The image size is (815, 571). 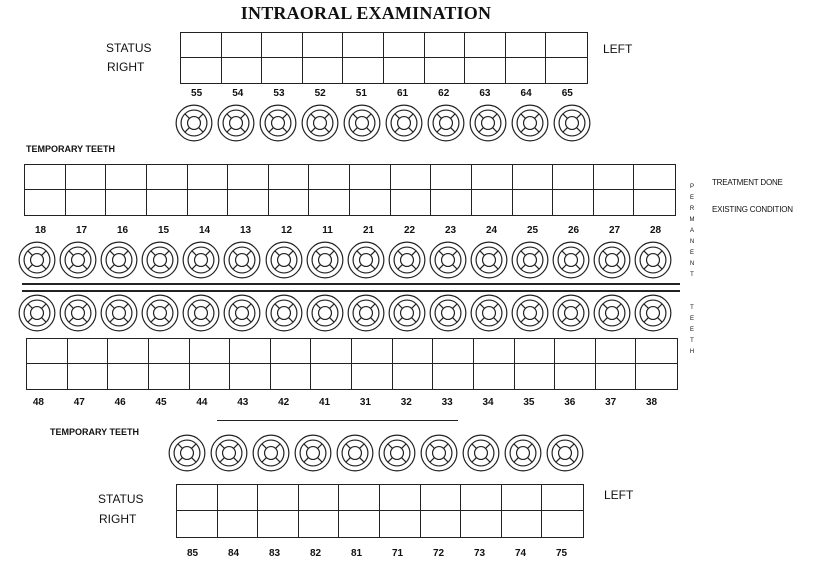 I want to click on lower-permanent-grid, so click(x=352, y=364).